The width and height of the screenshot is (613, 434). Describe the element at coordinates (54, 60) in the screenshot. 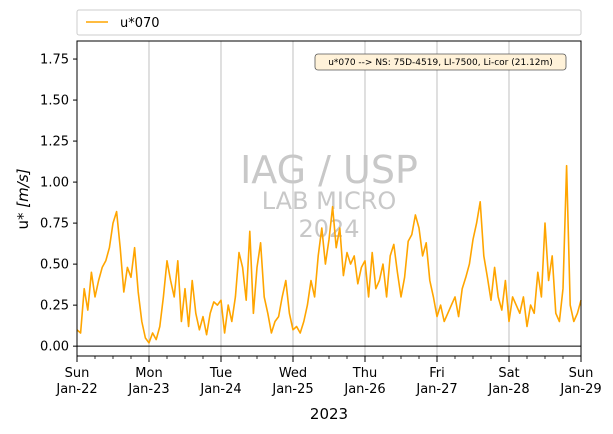

I see `y-tick-label-7: 1.75` at that location.